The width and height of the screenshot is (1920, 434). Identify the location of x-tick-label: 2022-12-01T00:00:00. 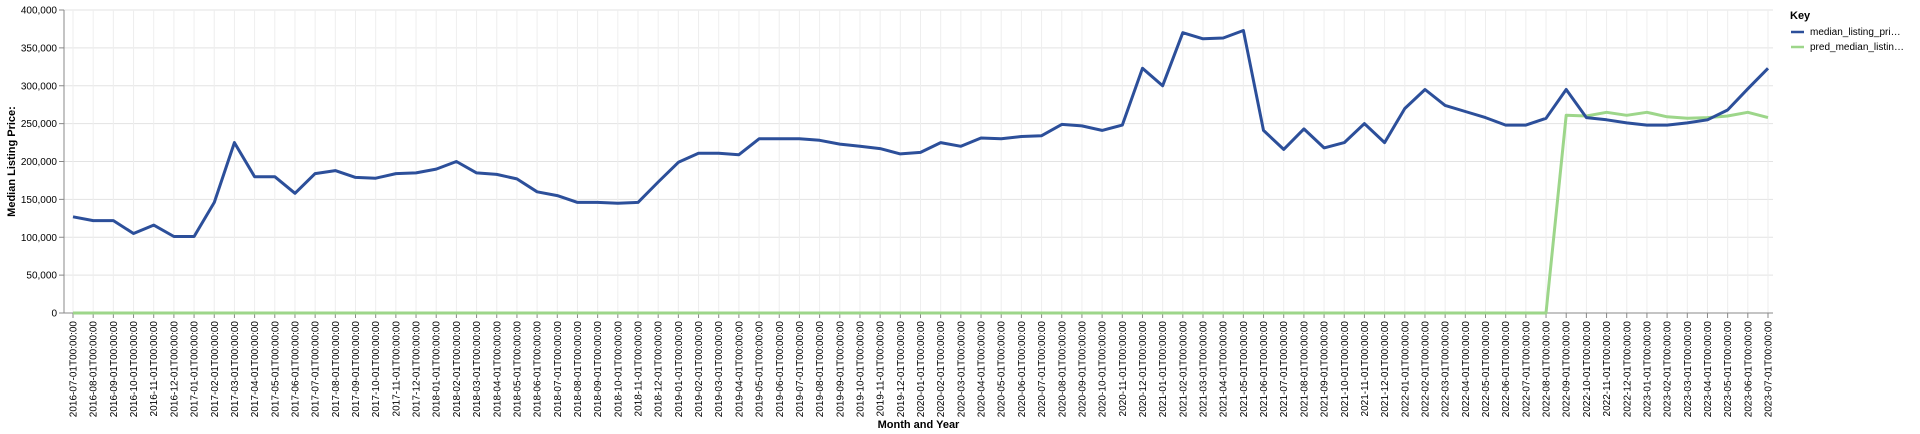
(1627, 369).